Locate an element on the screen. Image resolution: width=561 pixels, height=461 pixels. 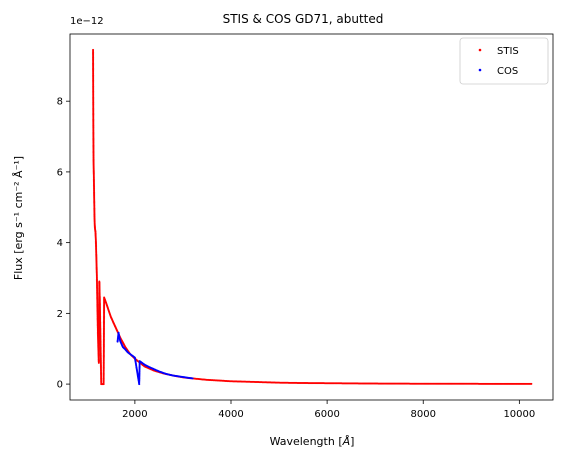
x-axis-ticks: 2000 4000 6000 8000 10000 is located at coordinates (328, 410).